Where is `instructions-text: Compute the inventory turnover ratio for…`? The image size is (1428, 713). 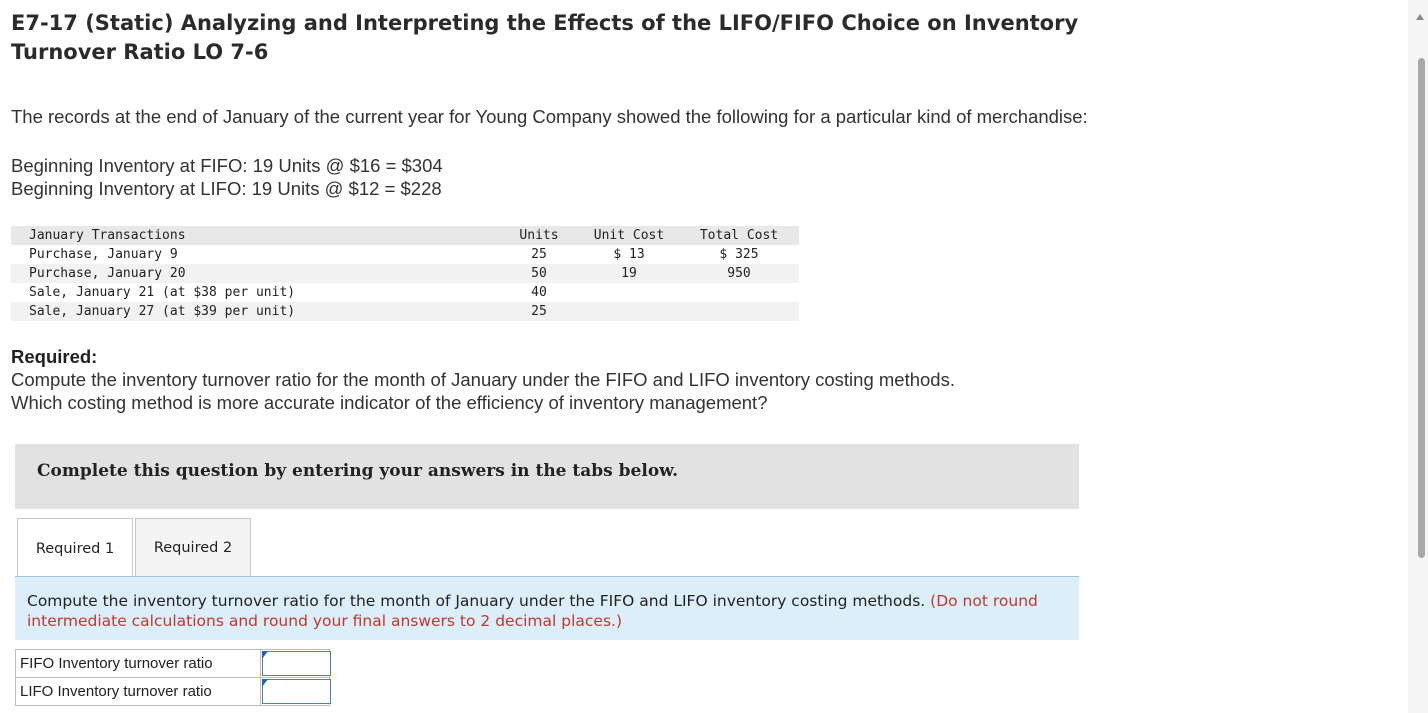 instructions-text: Compute the inventory turnover ratio for… is located at coordinates (476, 601).